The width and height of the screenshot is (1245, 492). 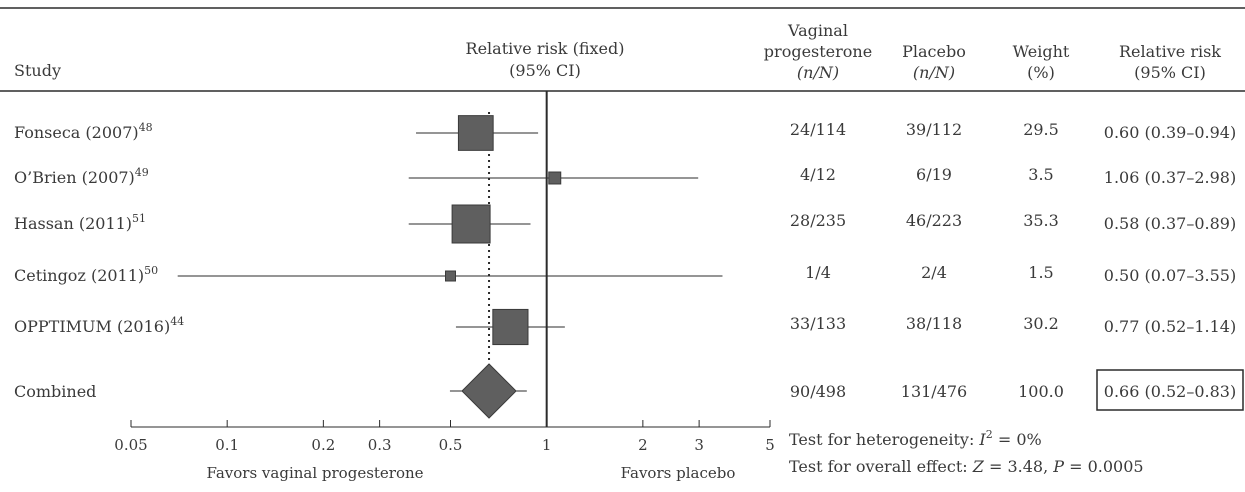 I want to click on weight-value: 29.5, so click(x=1041, y=129).